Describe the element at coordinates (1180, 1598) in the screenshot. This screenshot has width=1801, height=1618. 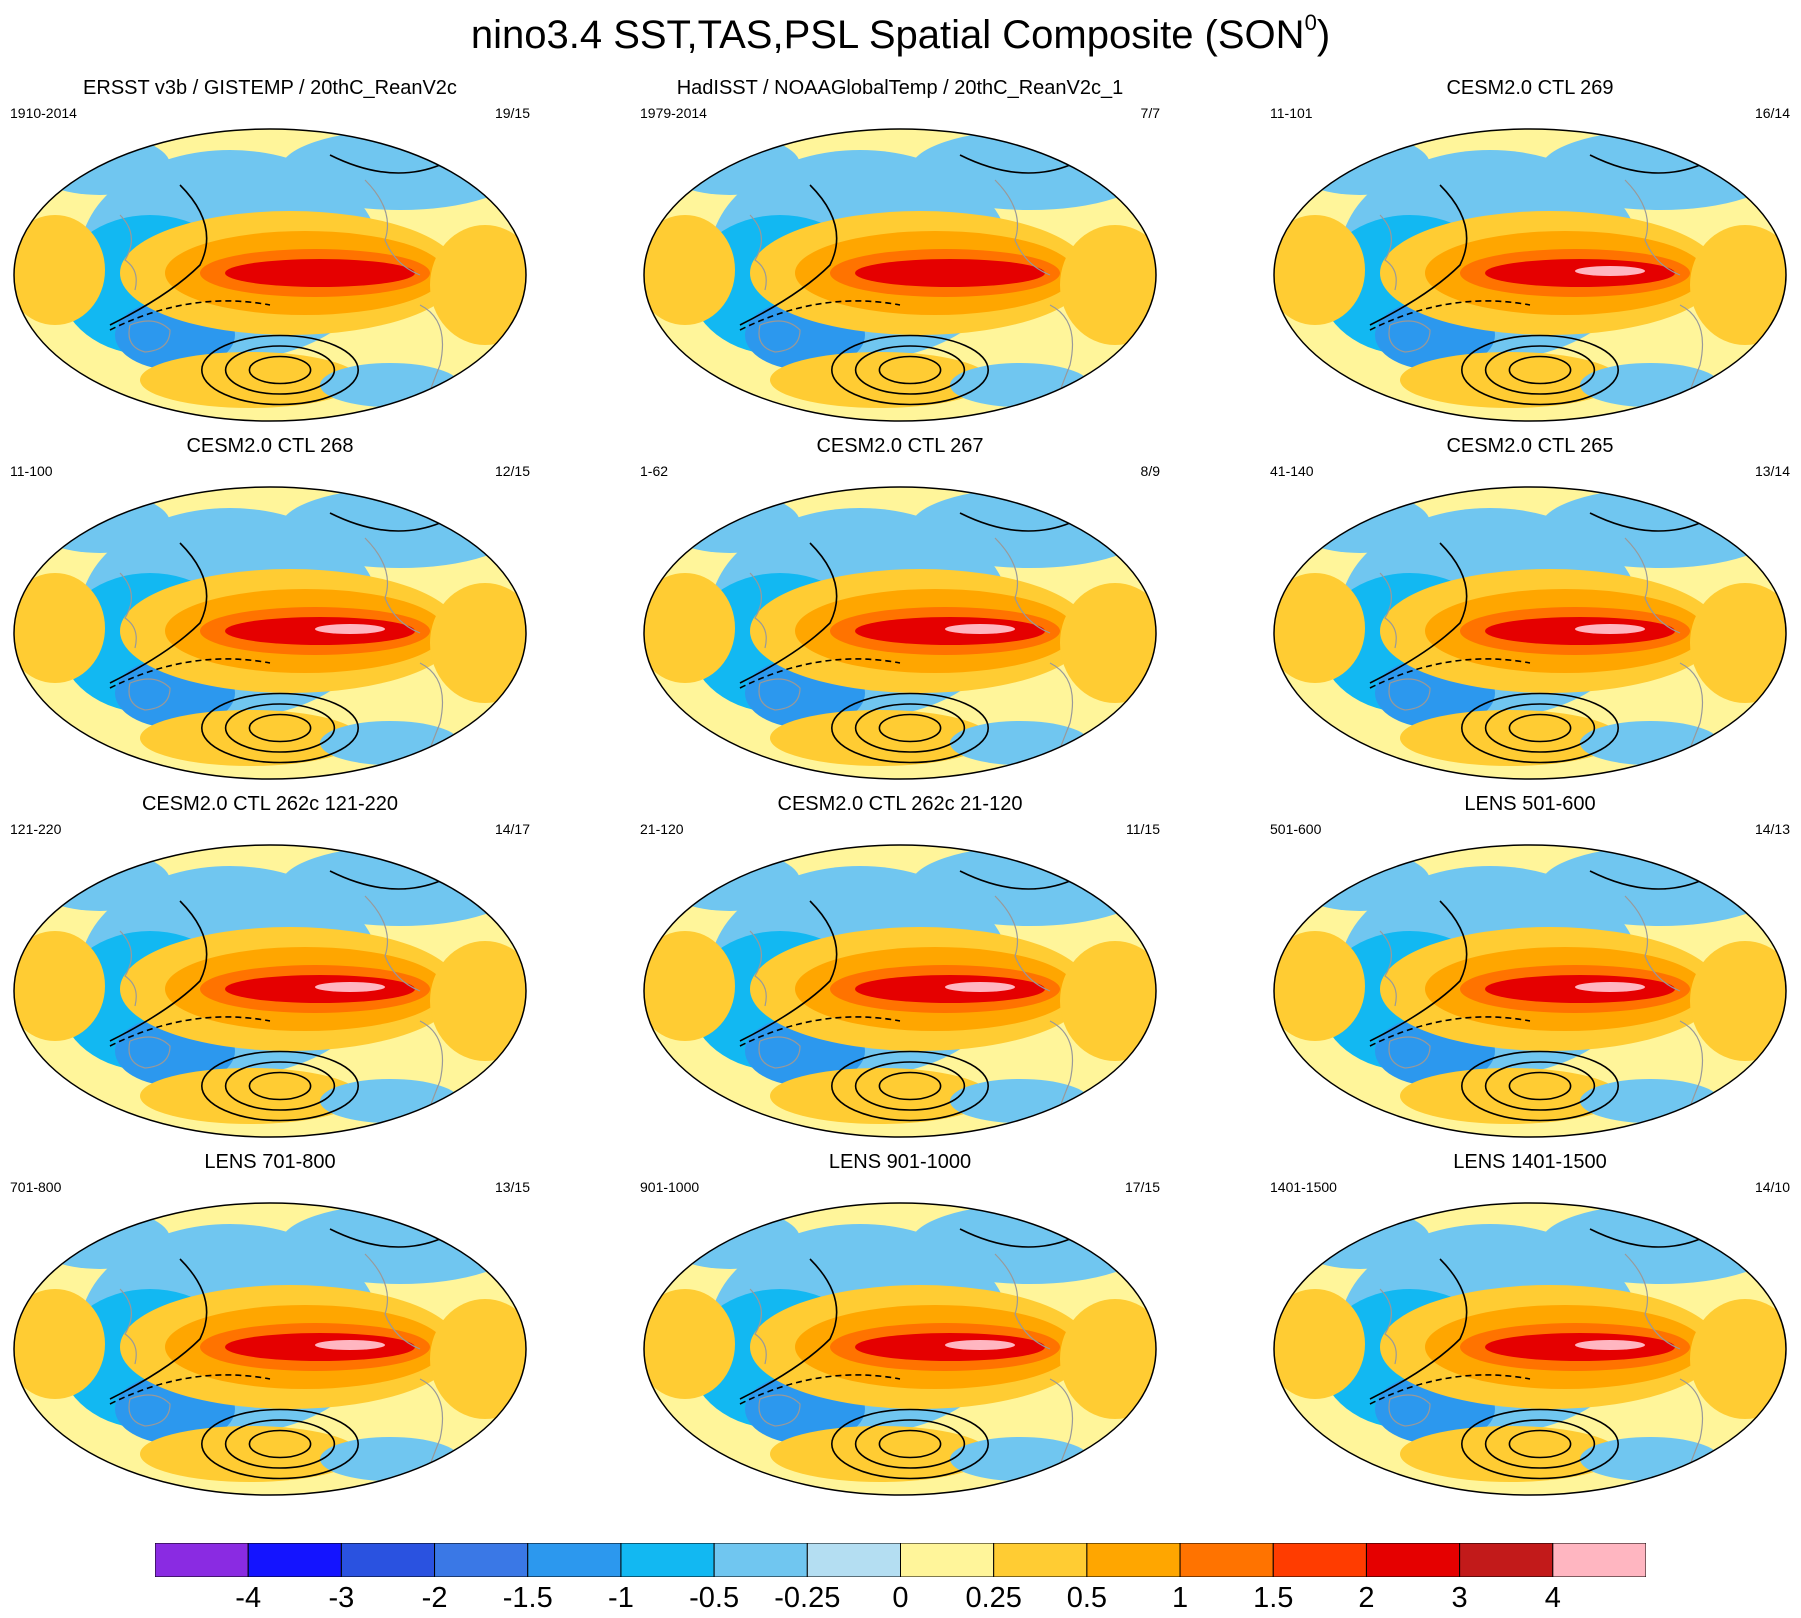
I see `colorbar-tick-label: 1` at that location.